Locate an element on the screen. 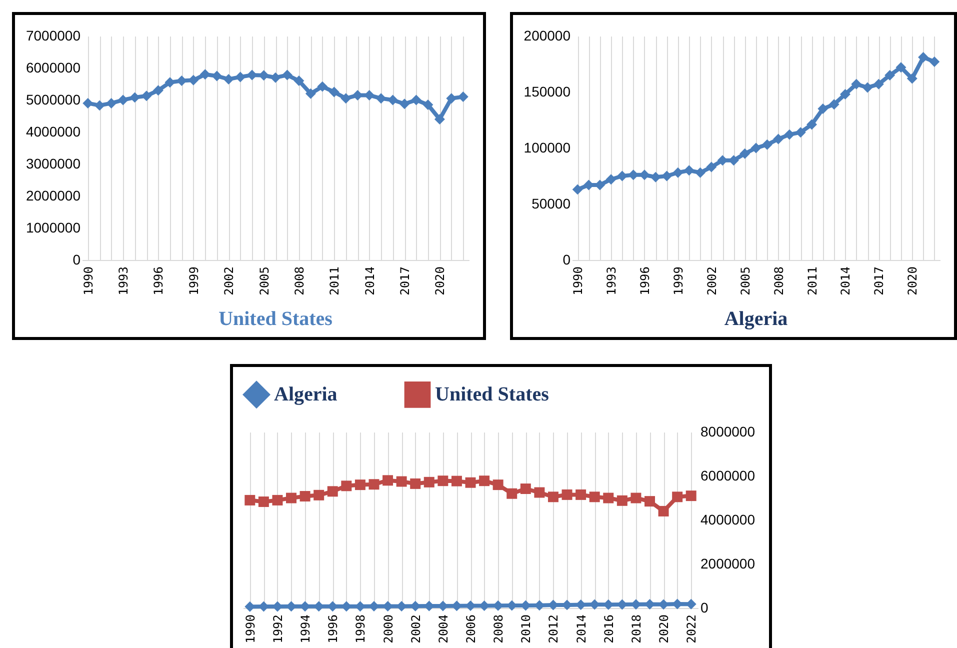 The width and height of the screenshot is (957, 648). y-tick-label: 150000 is located at coordinates (547, 92).